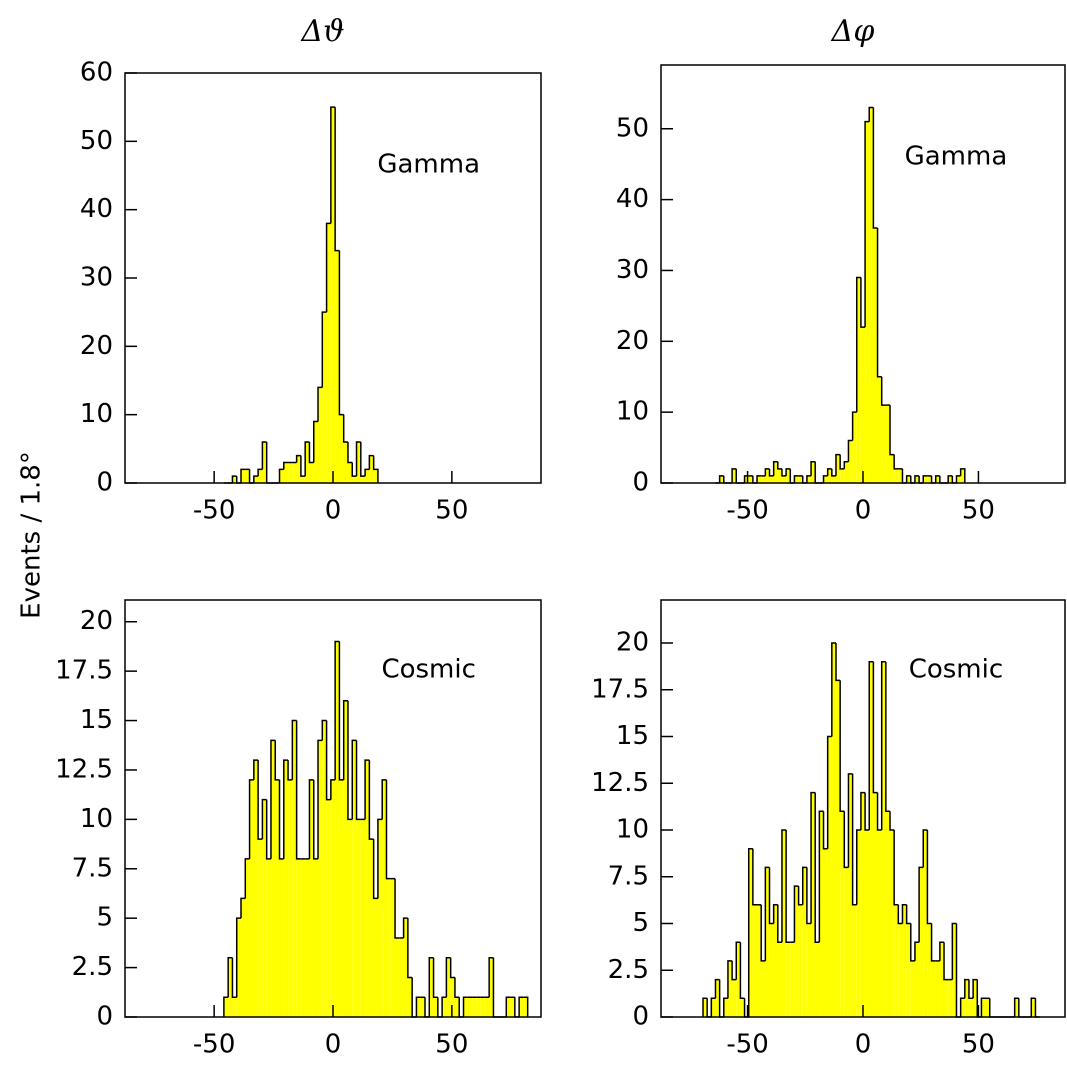  What do you see at coordinates (84, 671) in the screenshot?
I see `y-tick-label: 17.5` at bounding box center [84, 671].